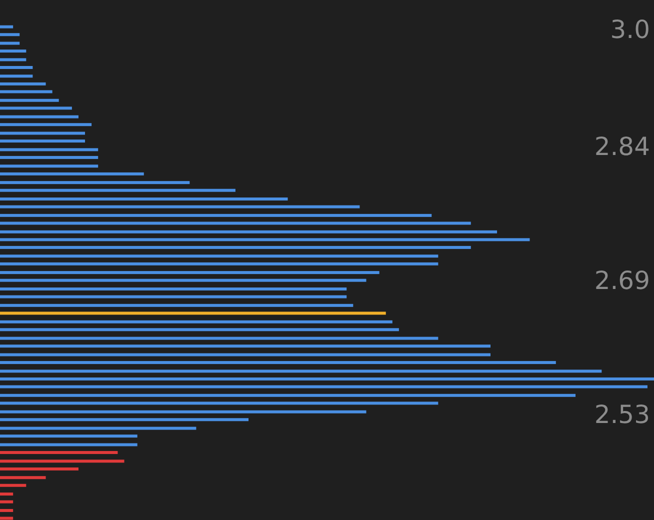 The height and width of the screenshot is (520, 654). What do you see at coordinates (622, 280) in the screenshot?
I see `y-tick-label: 2.69` at bounding box center [622, 280].